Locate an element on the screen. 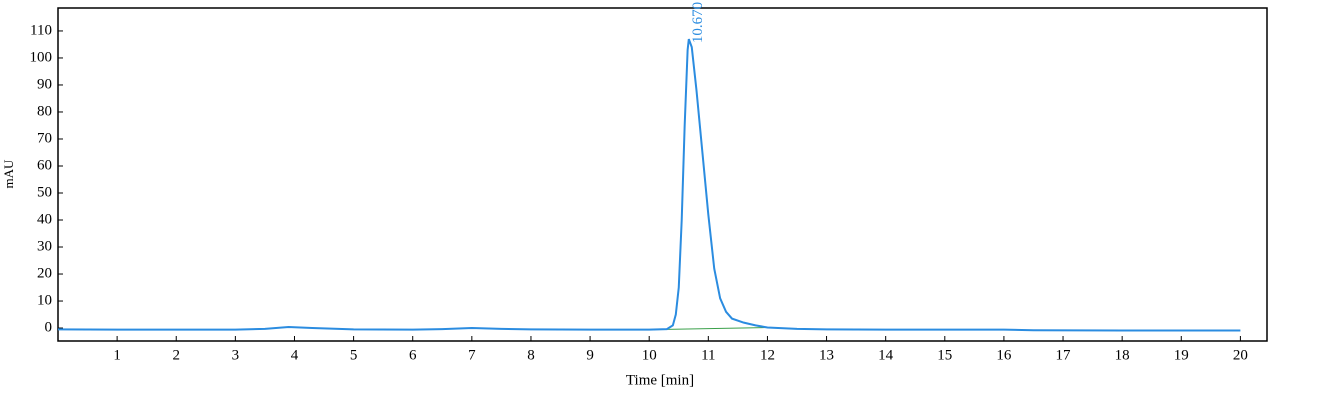 This screenshot has height=406, width=1320. x-tick-label: 19 is located at coordinates (1181, 355).